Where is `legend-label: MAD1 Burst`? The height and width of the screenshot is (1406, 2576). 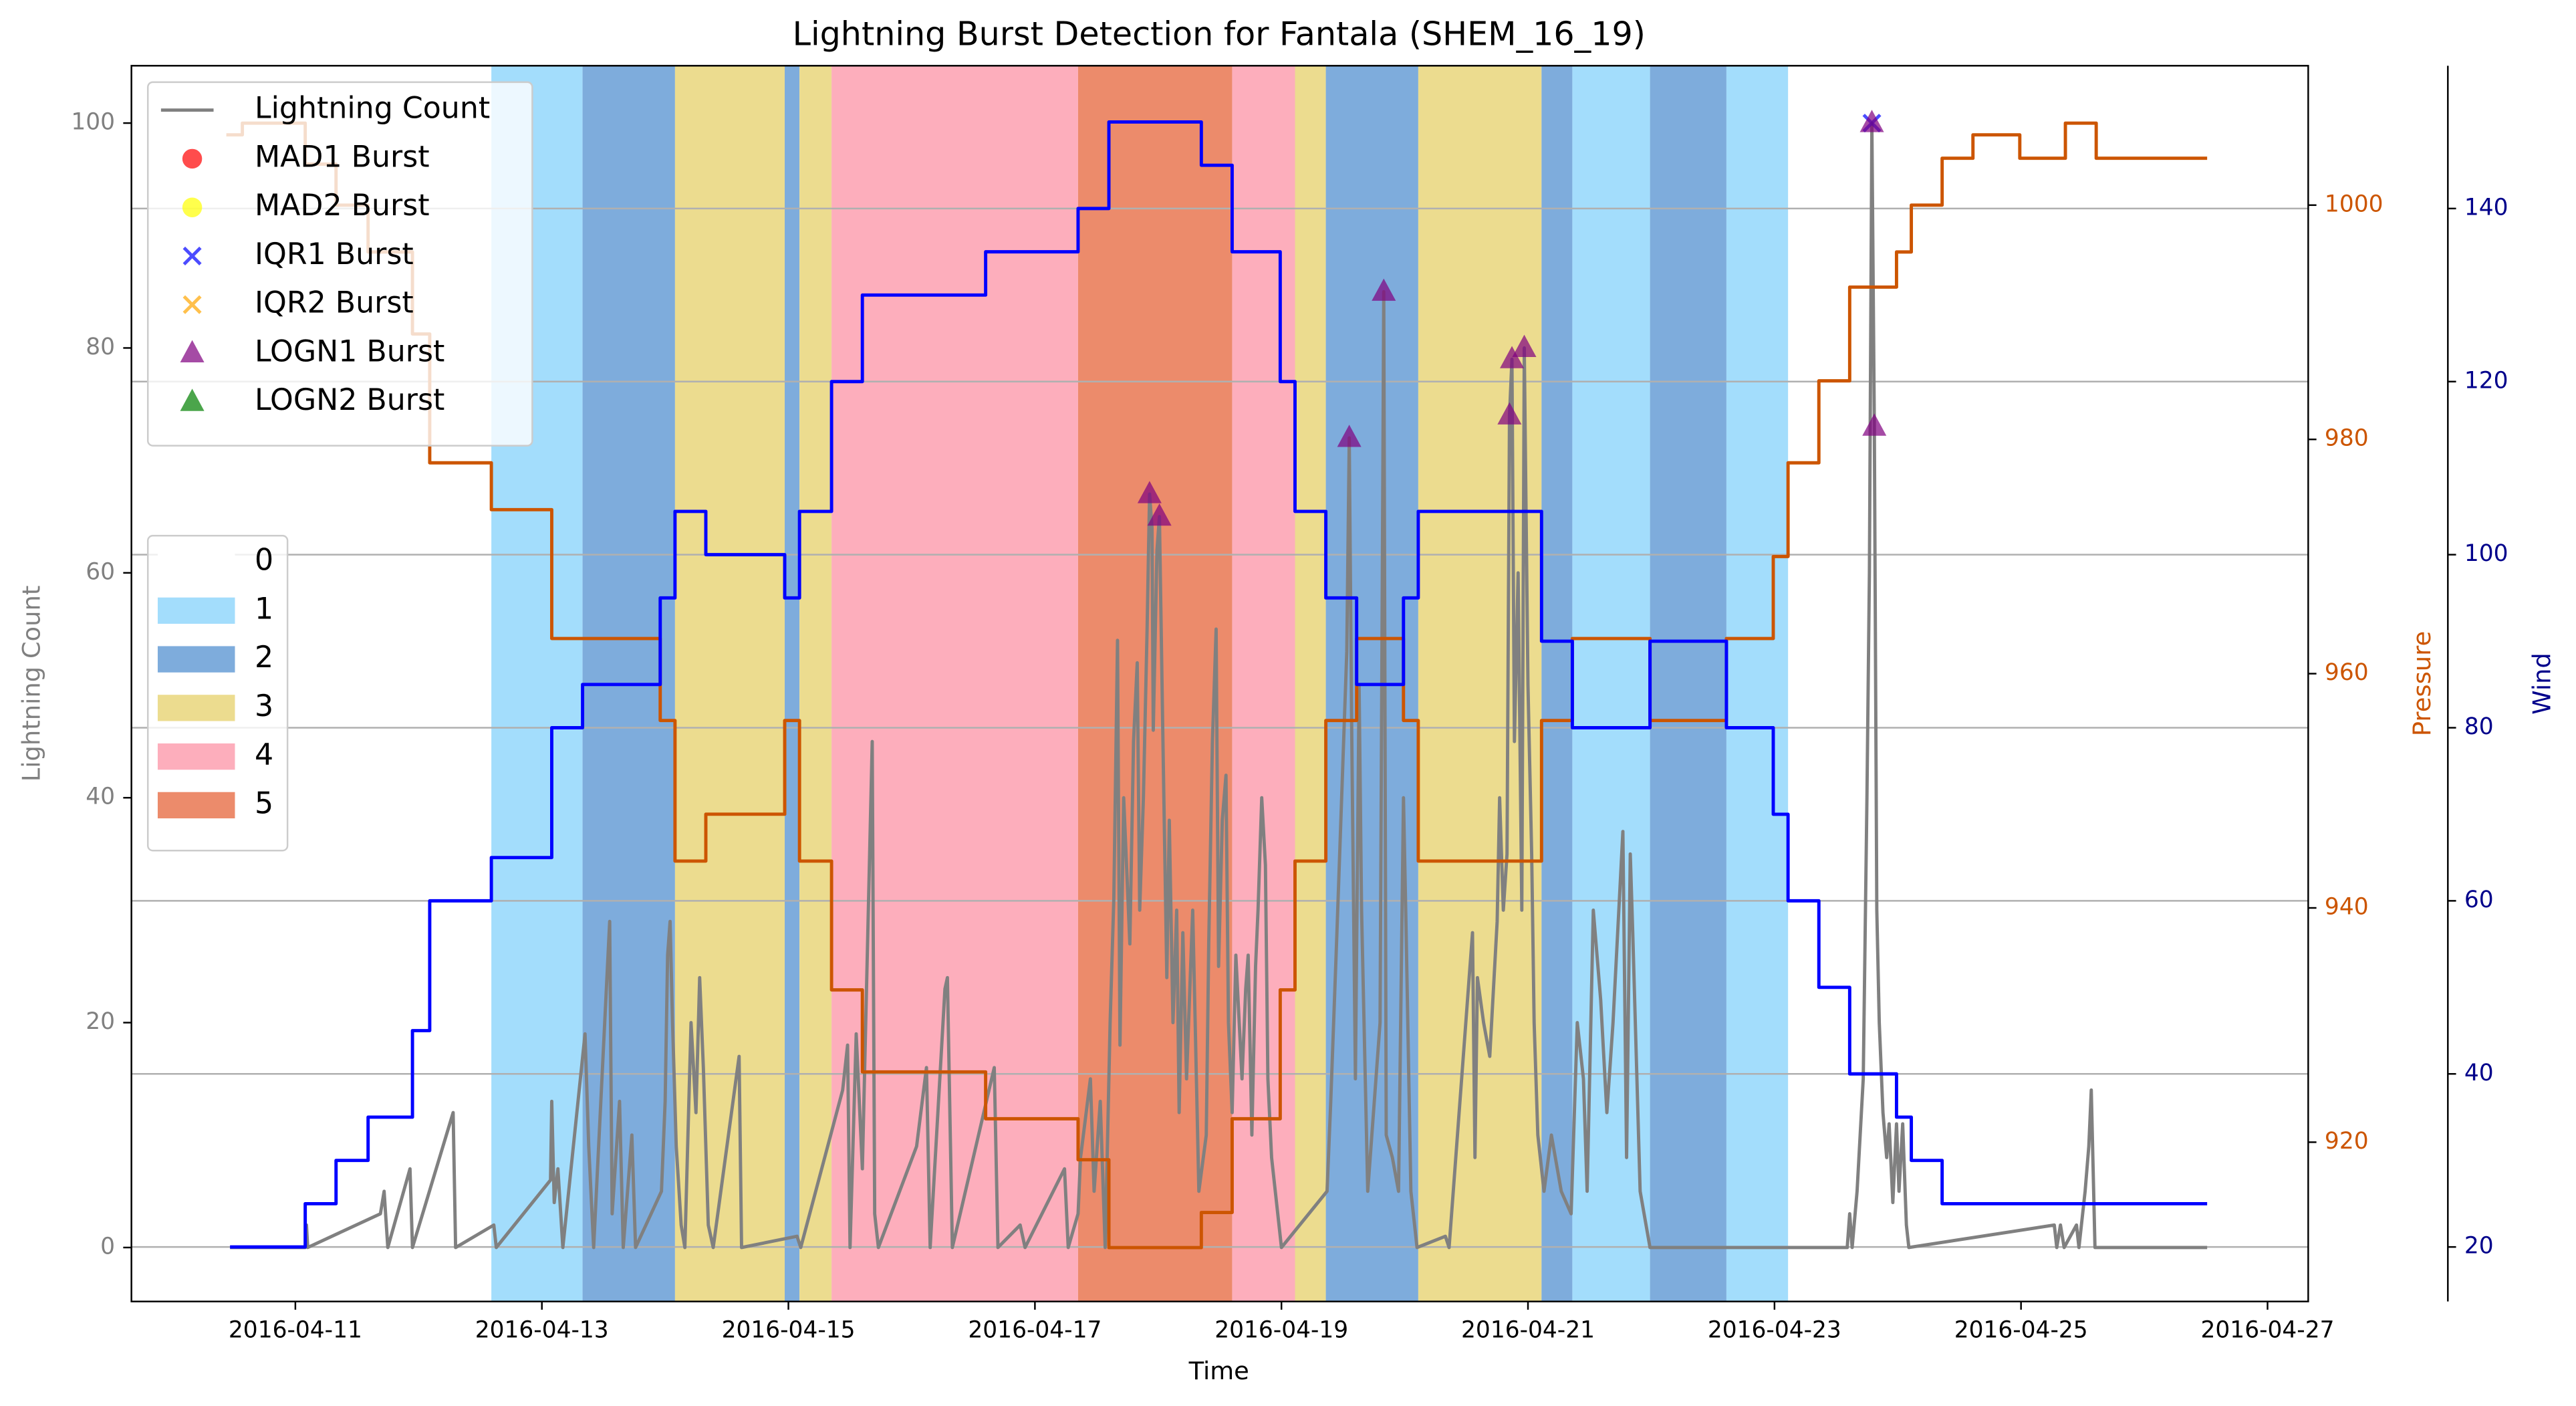
legend-label: MAD1 Burst is located at coordinates (343, 157).